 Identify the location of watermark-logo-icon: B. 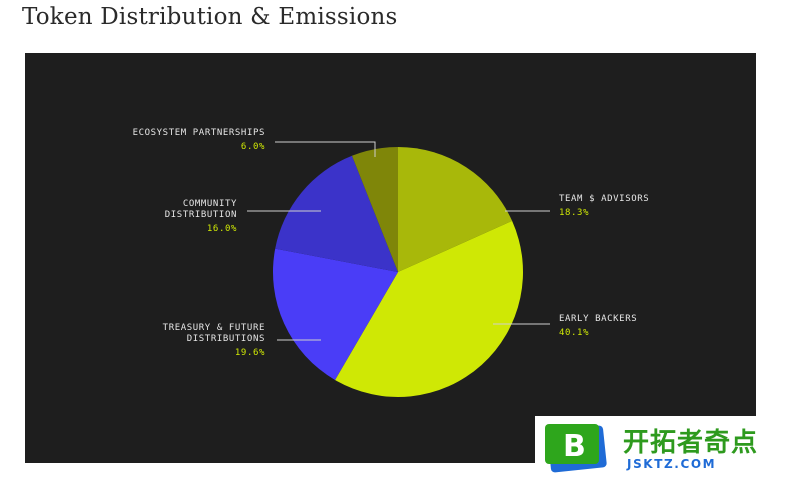
(576, 448).